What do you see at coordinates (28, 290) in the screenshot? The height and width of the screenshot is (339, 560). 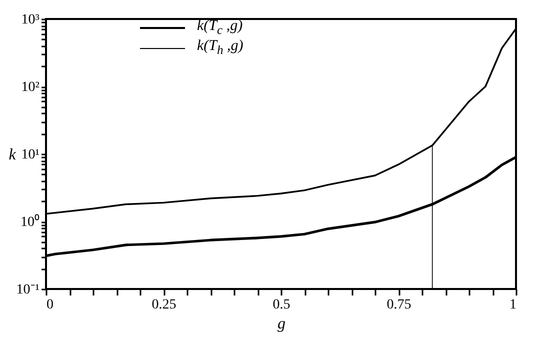 I see `y-tick-label: 10⁻¹` at bounding box center [28, 290].